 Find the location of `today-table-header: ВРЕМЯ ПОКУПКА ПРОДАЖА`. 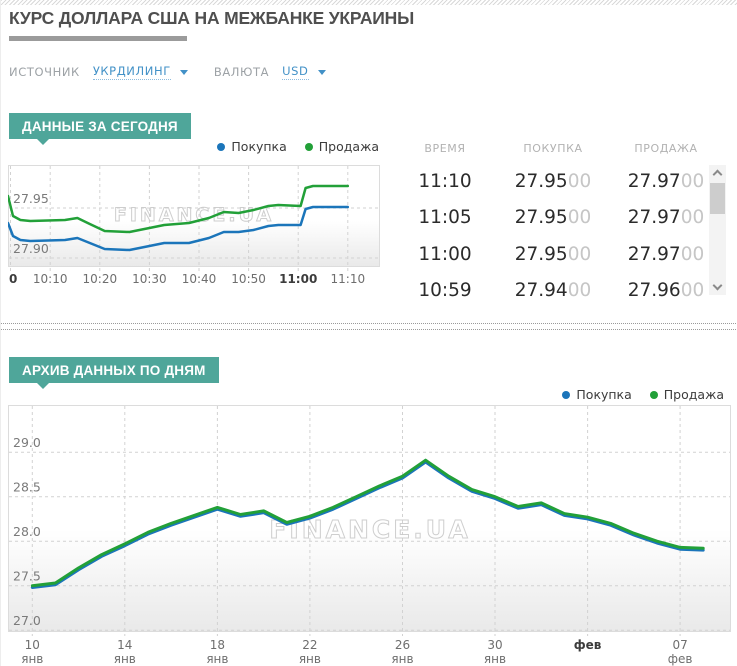

today-table-header: ВРЕМЯ ПОКУПКА ПРОДАЖА is located at coordinates (558, 148).